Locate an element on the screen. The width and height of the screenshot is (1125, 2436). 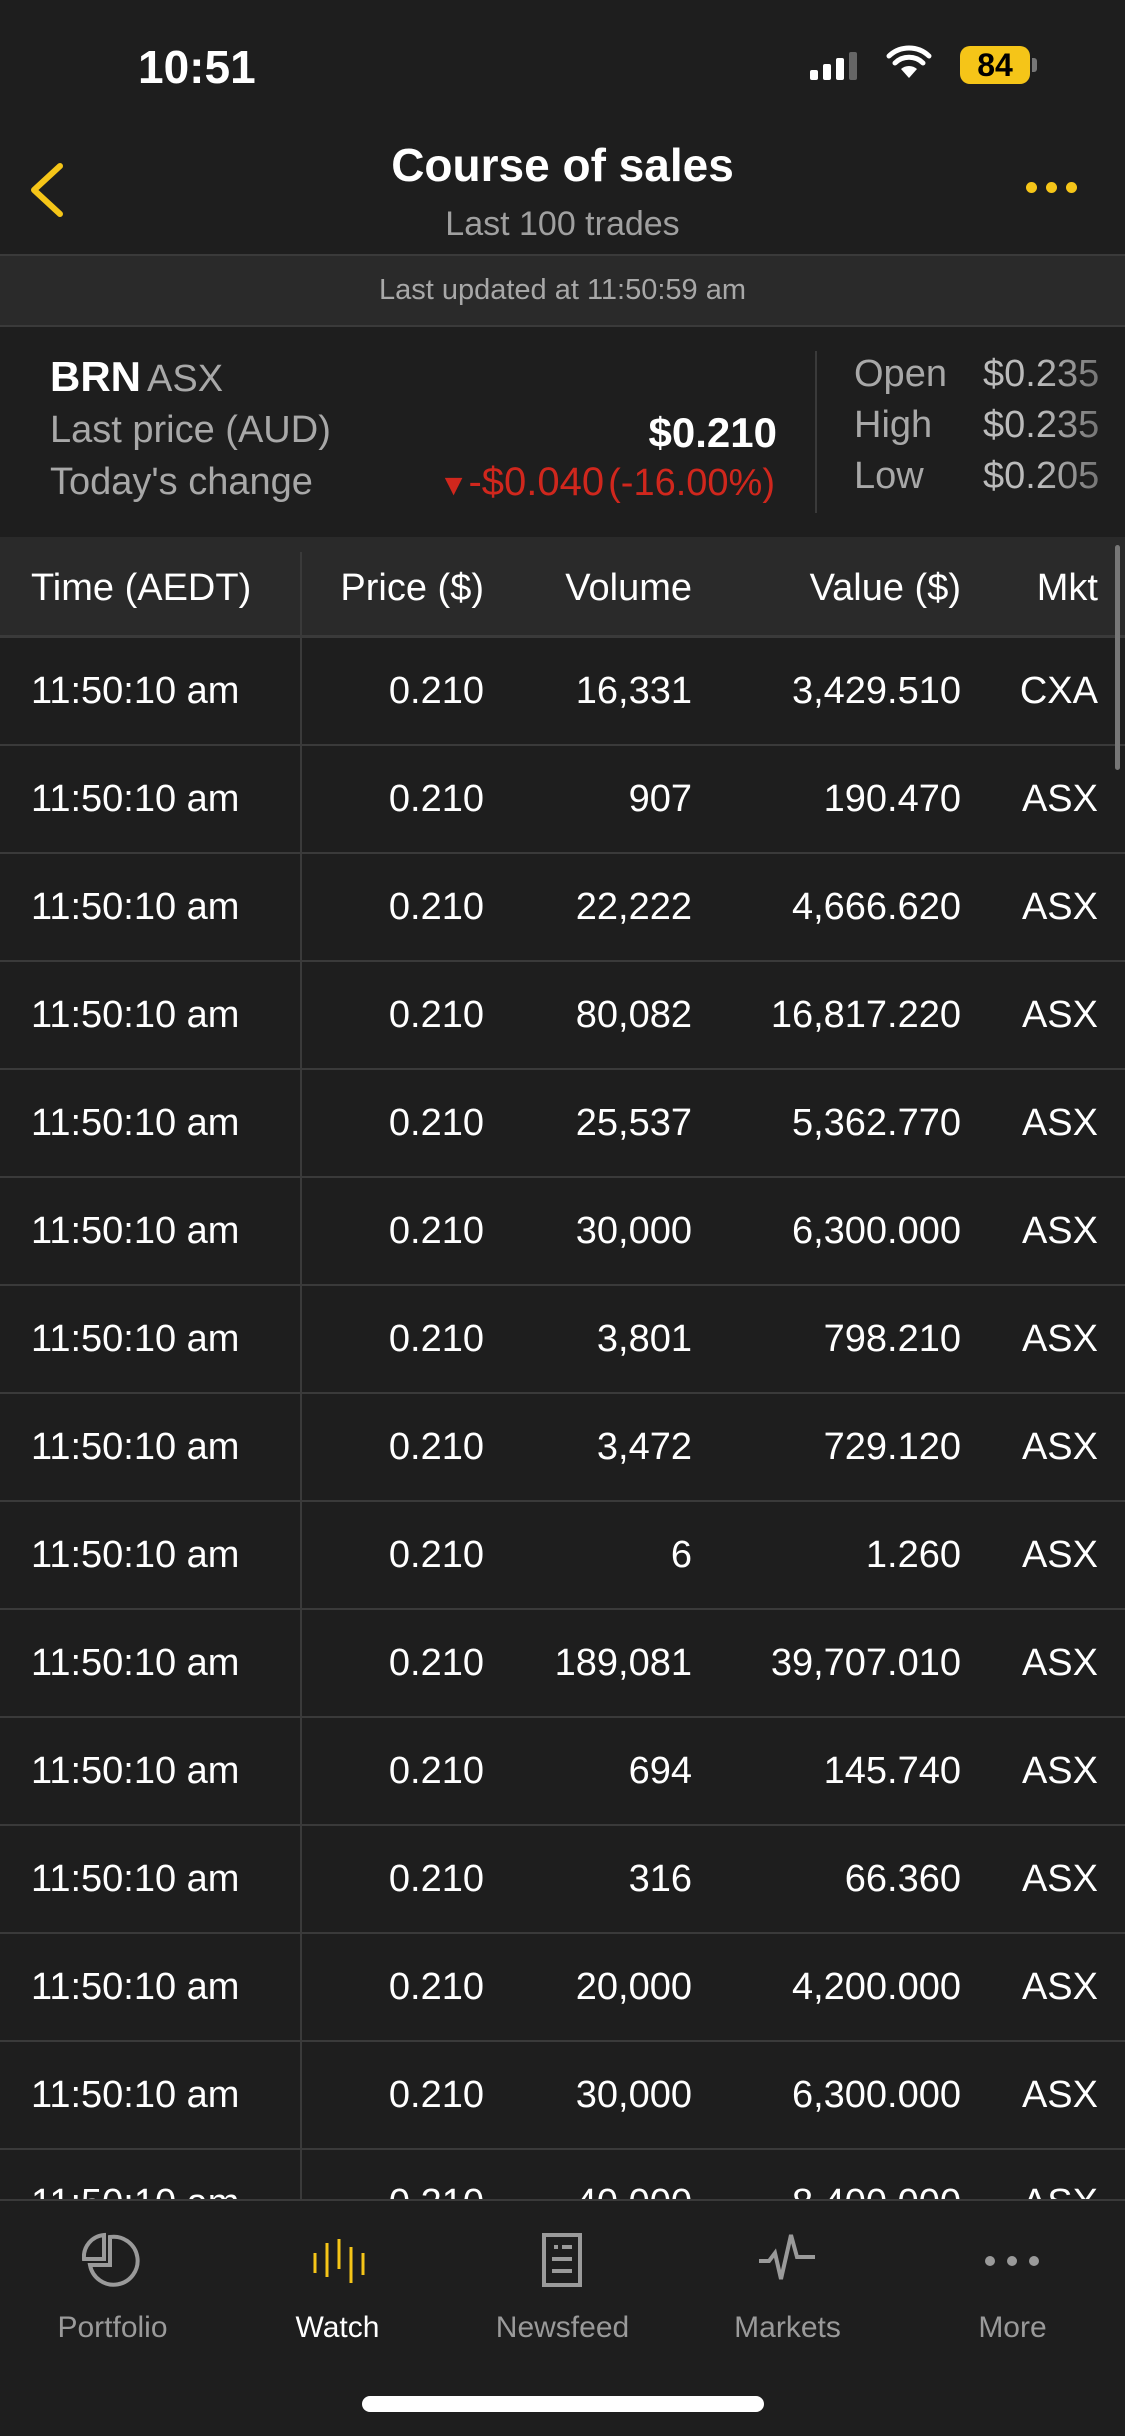
trade-value: 4,200.000 is located at coordinates (876, 1987).